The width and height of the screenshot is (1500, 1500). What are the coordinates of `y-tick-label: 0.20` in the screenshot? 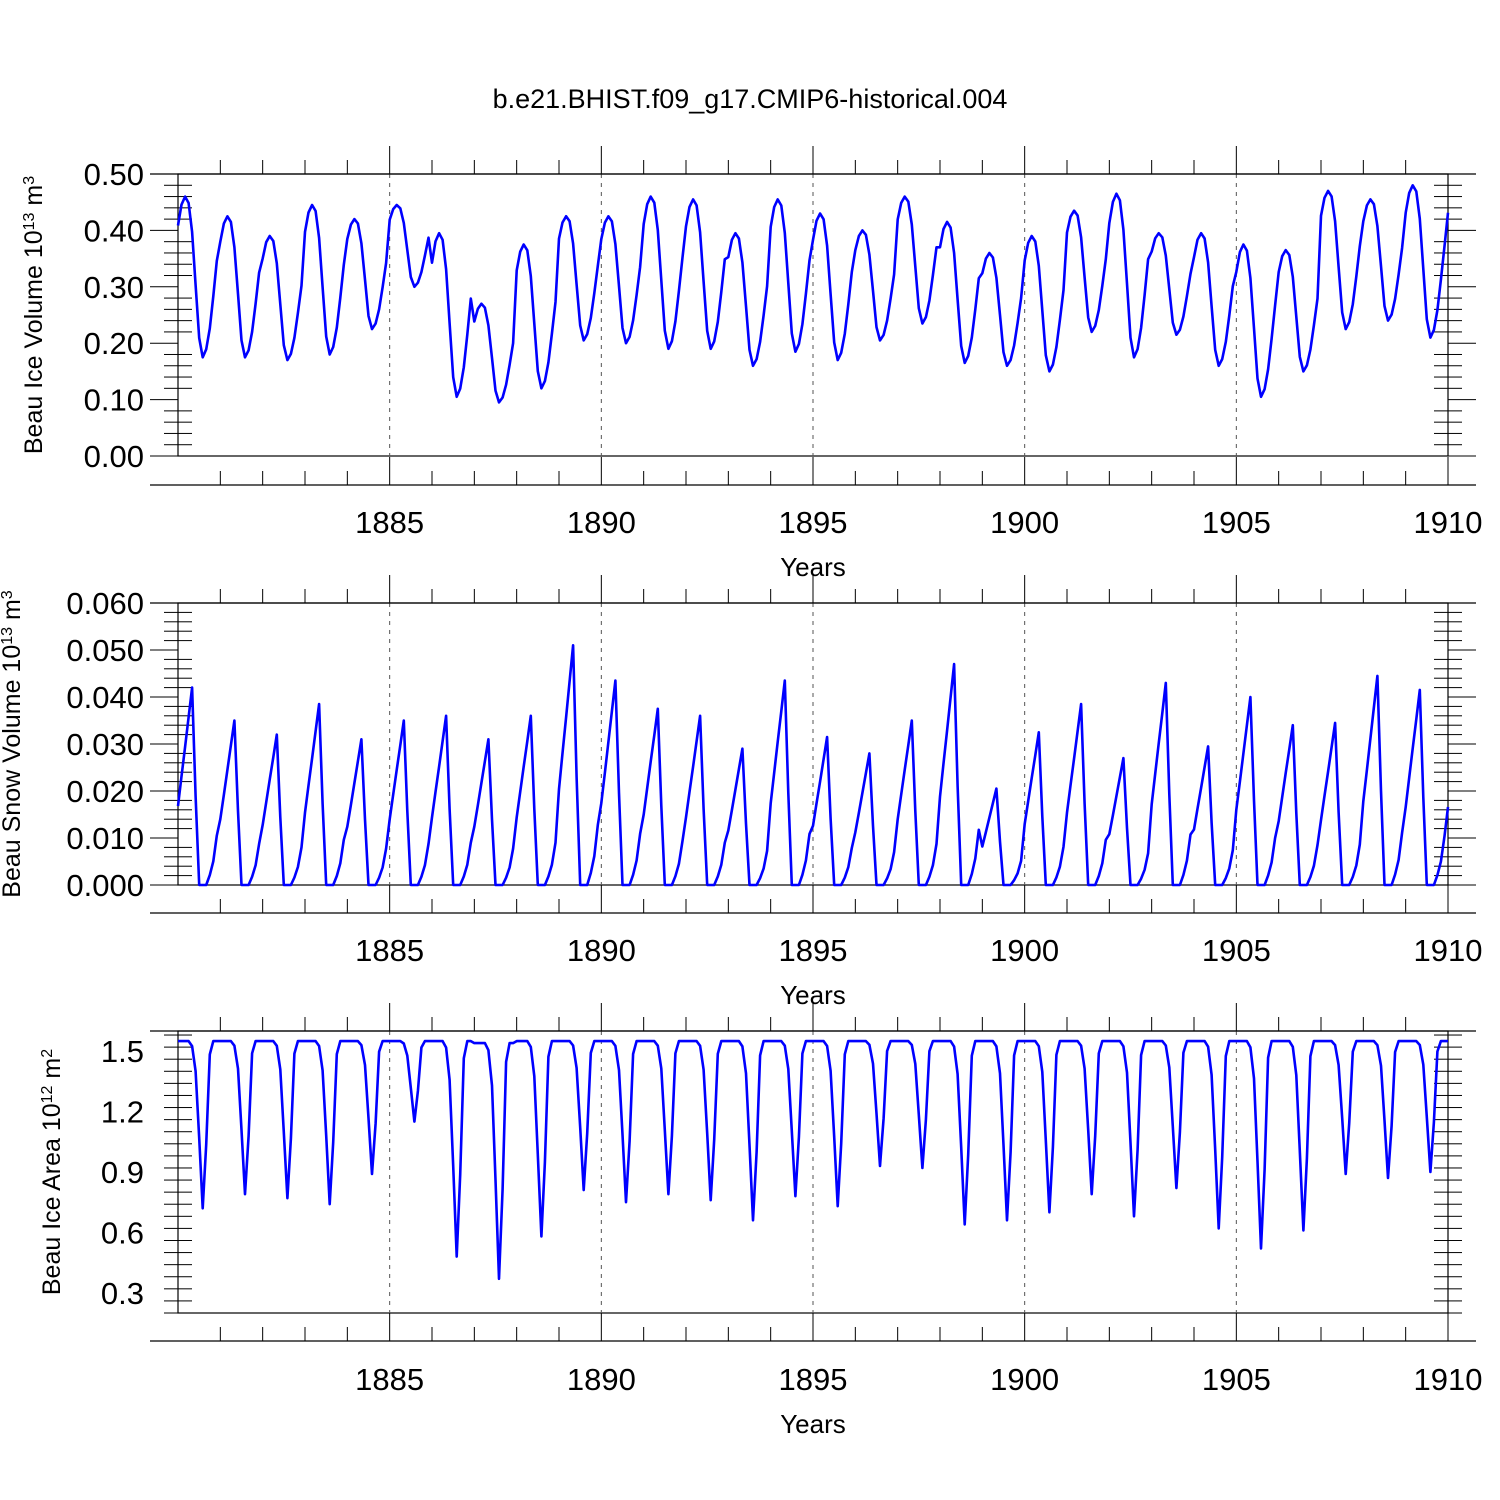 It's located at (114, 343).